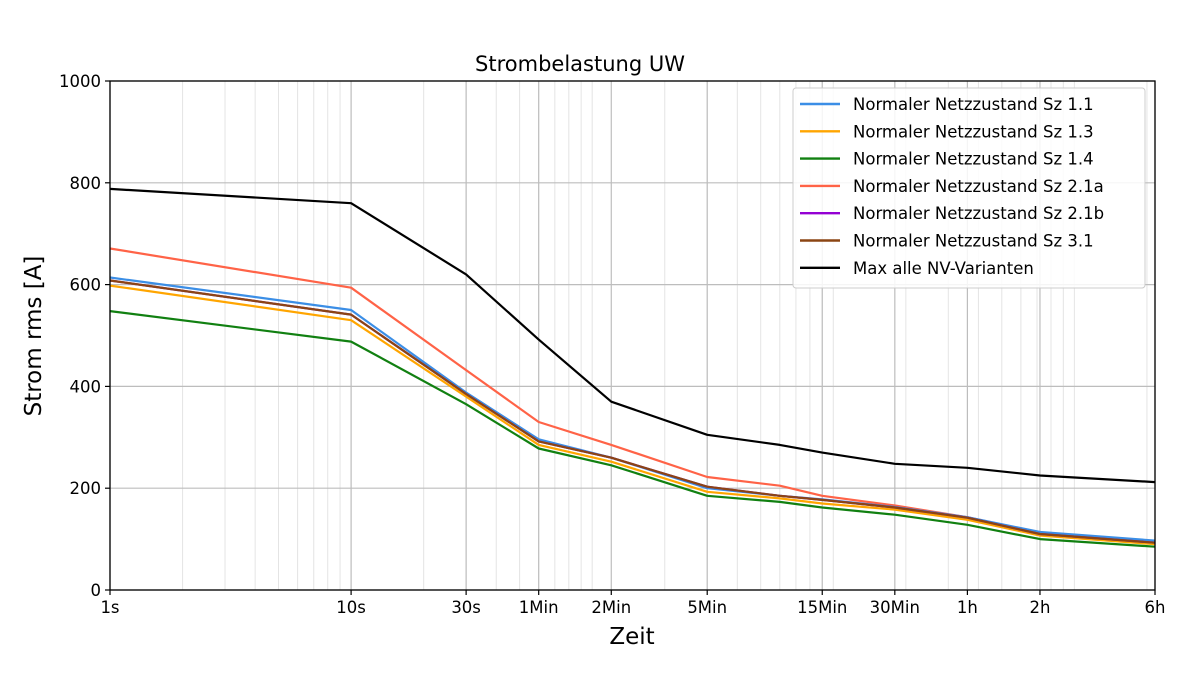 Image resolution: width=1200 pixels, height=678 pixels. I want to click on x-axis-label: Zeit, so click(631, 637).